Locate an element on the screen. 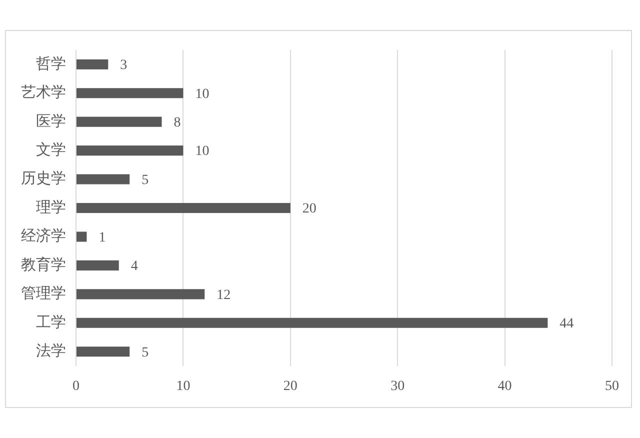 This screenshot has height=438, width=640. data-label: 8 is located at coordinates (177, 122).